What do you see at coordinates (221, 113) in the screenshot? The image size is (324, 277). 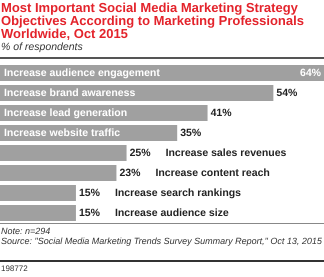 I see `data-label: 41%` at bounding box center [221, 113].